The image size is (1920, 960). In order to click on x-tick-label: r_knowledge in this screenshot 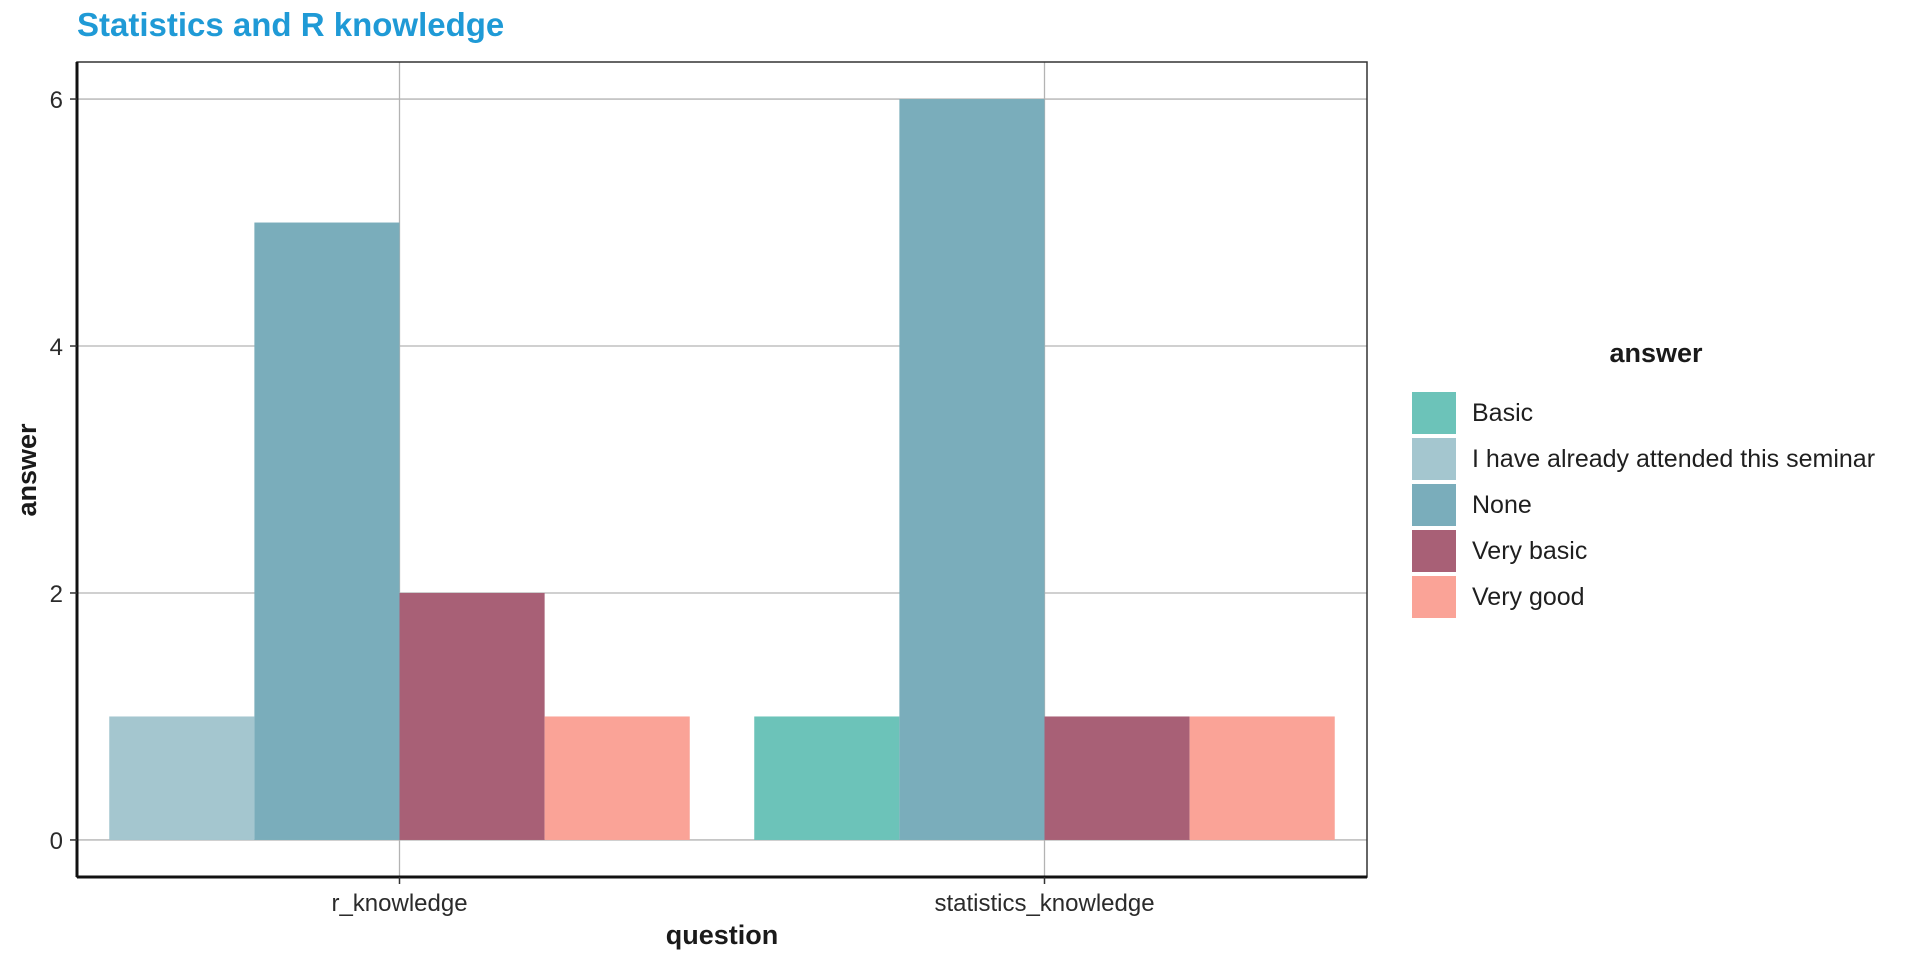, I will do `click(399, 903)`.